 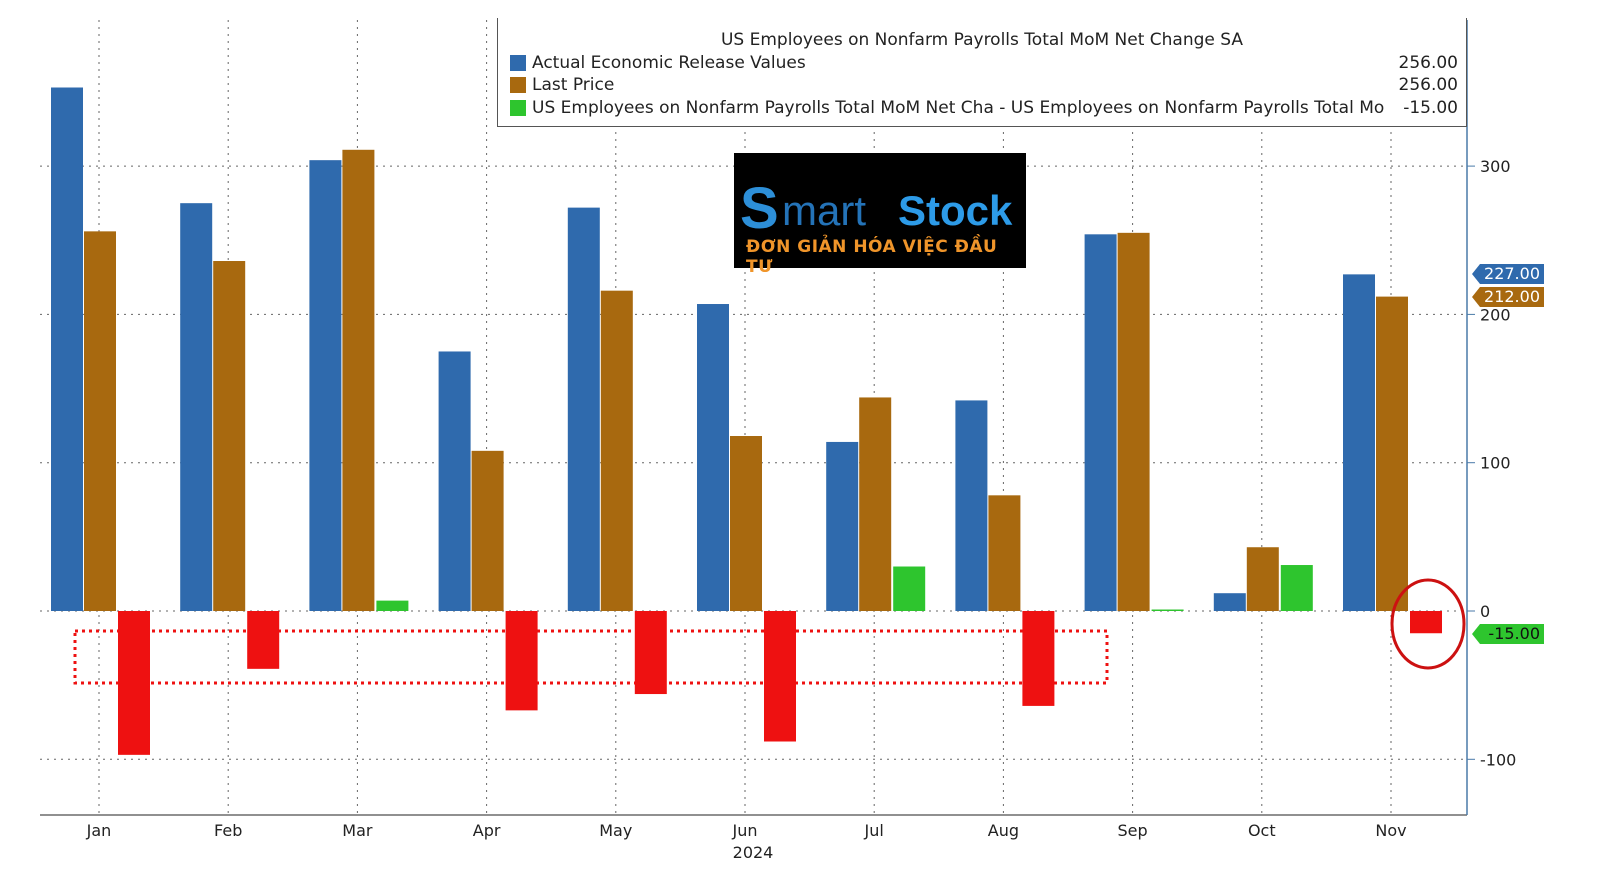 What do you see at coordinates (971, 505) in the screenshot?
I see `bar-actual-aug` at bounding box center [971, 505].